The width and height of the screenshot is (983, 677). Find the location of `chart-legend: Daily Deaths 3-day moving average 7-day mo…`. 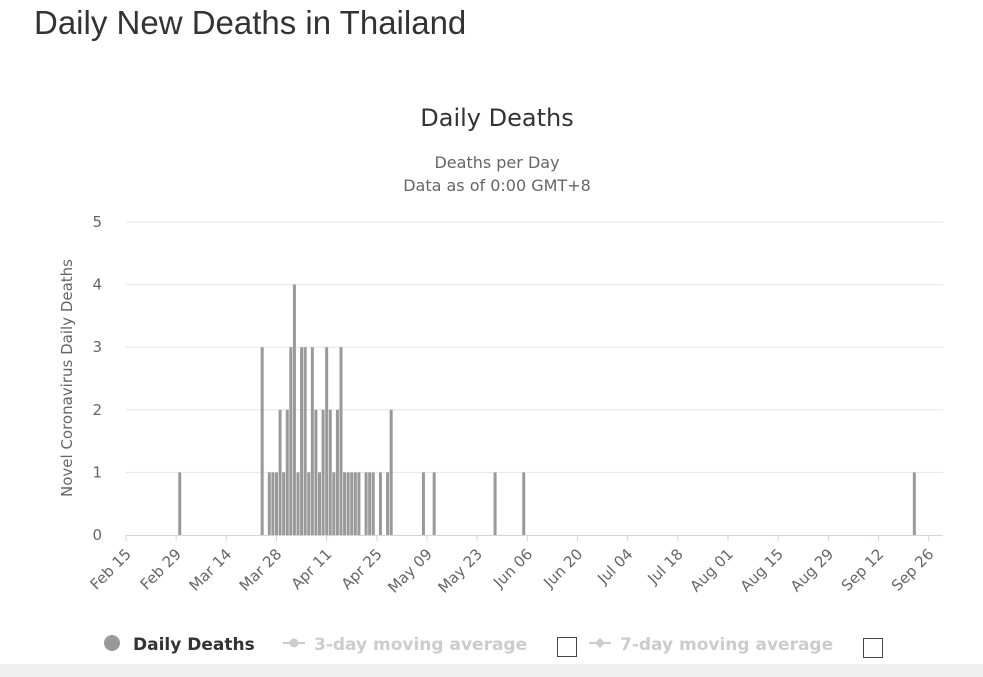

chart-legend: Daily Deaths 3-day moving average 7-day mo… is located at coordinates (493, 646).